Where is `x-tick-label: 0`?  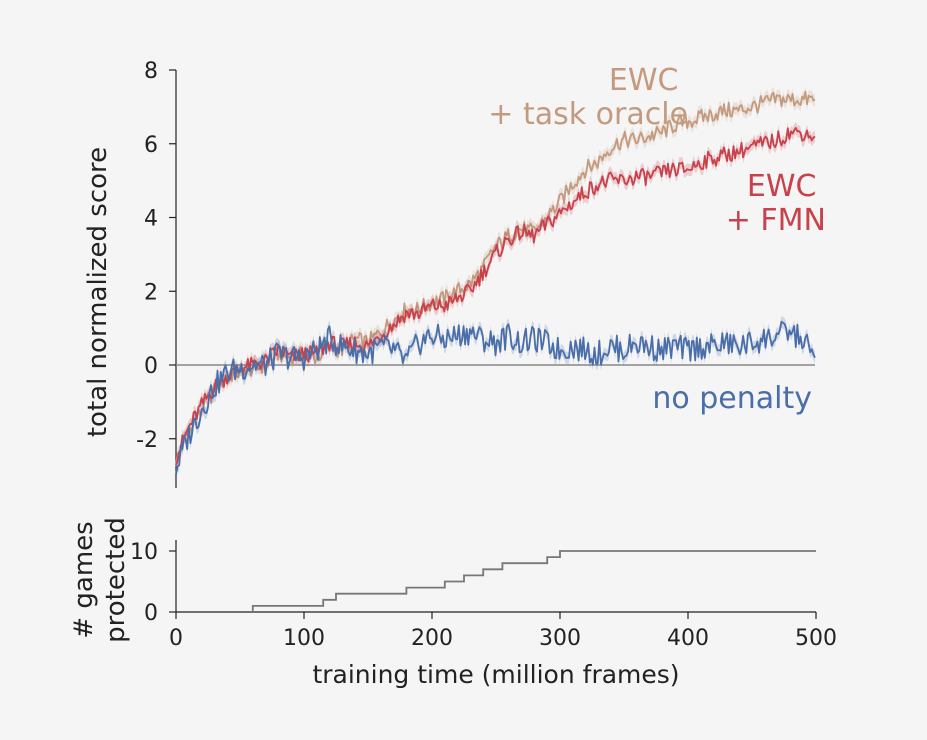
x-tick-label: 0 is located at coordinates (176, 638).